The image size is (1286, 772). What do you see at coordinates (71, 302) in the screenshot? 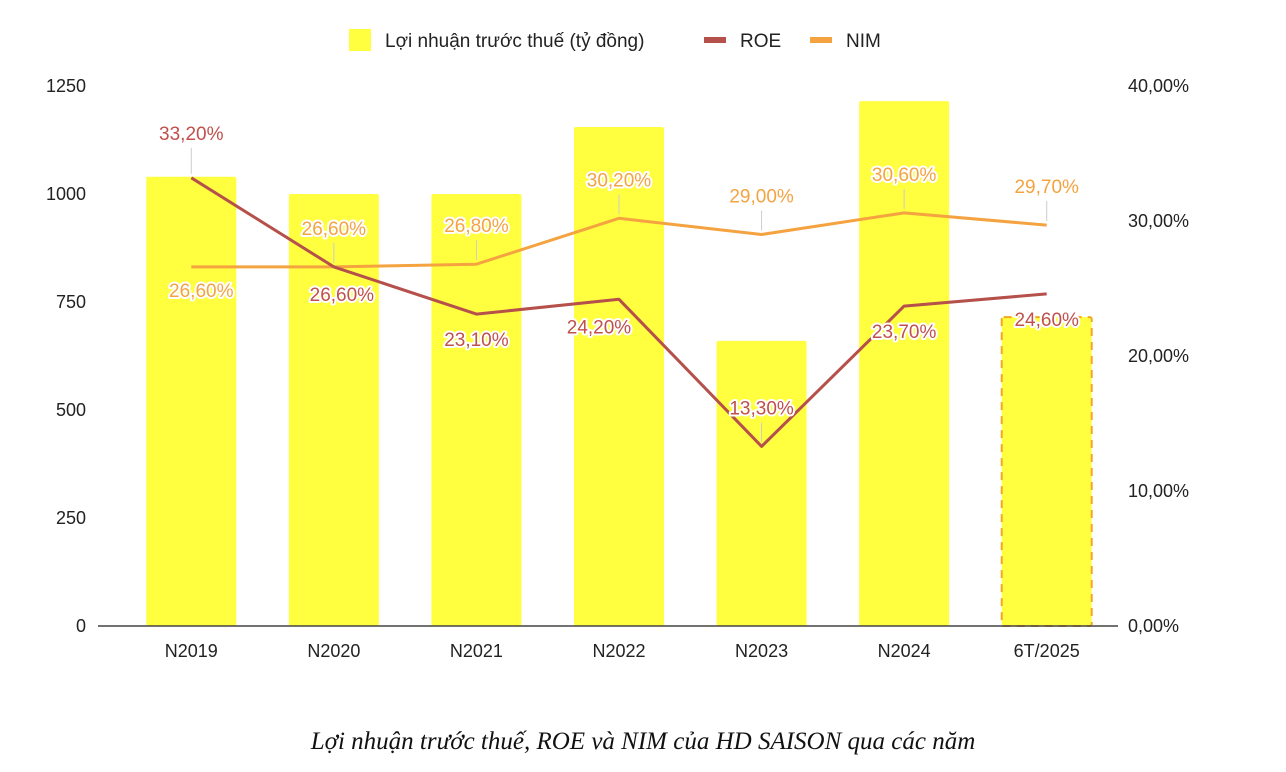
I see `left-tick-label: 750` at bounding box center [71, 302].